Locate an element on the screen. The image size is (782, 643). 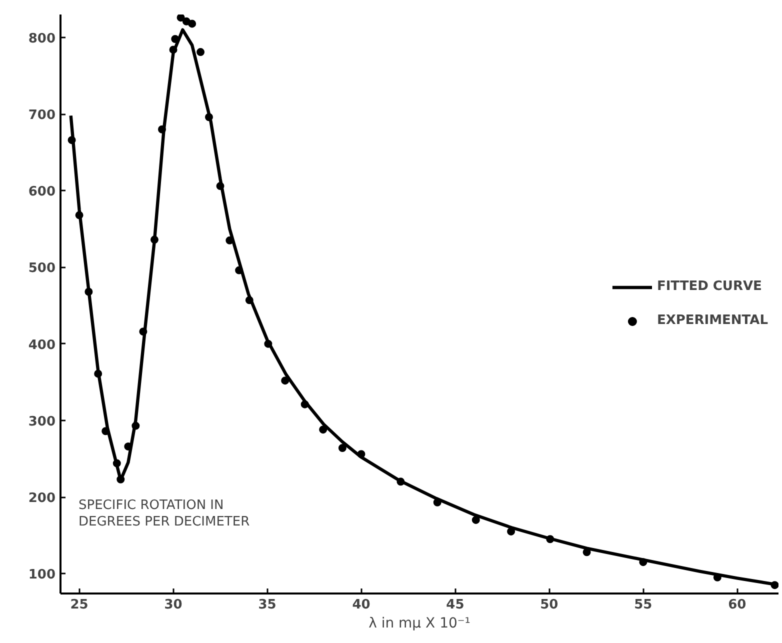
legend-label: FITTED CURVE is located at coordinates (709, 286).